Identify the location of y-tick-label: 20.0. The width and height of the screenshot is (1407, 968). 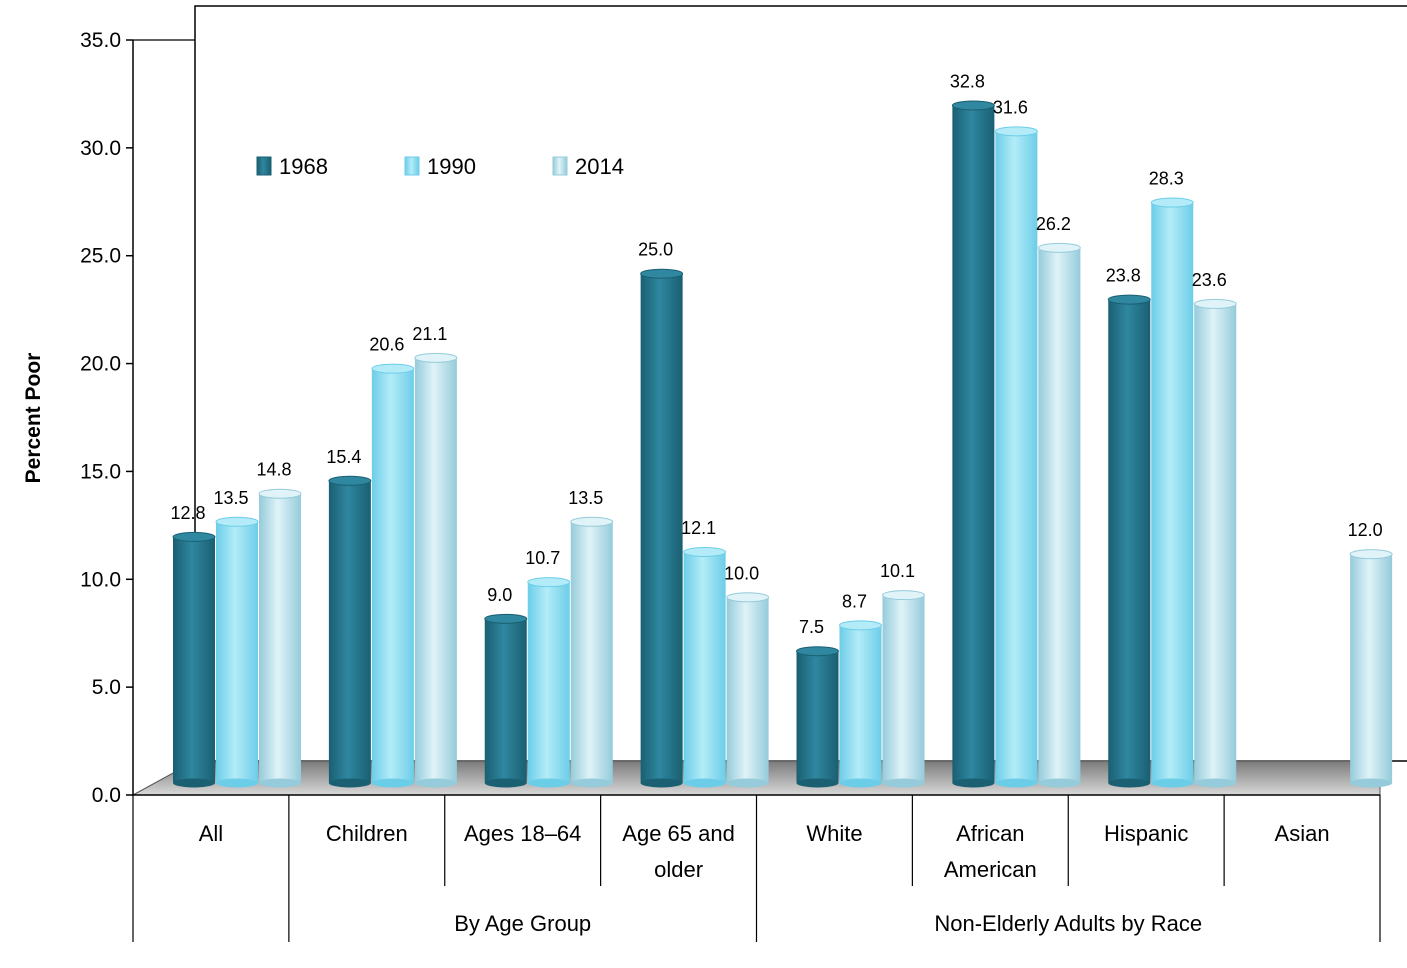
(100, 364).